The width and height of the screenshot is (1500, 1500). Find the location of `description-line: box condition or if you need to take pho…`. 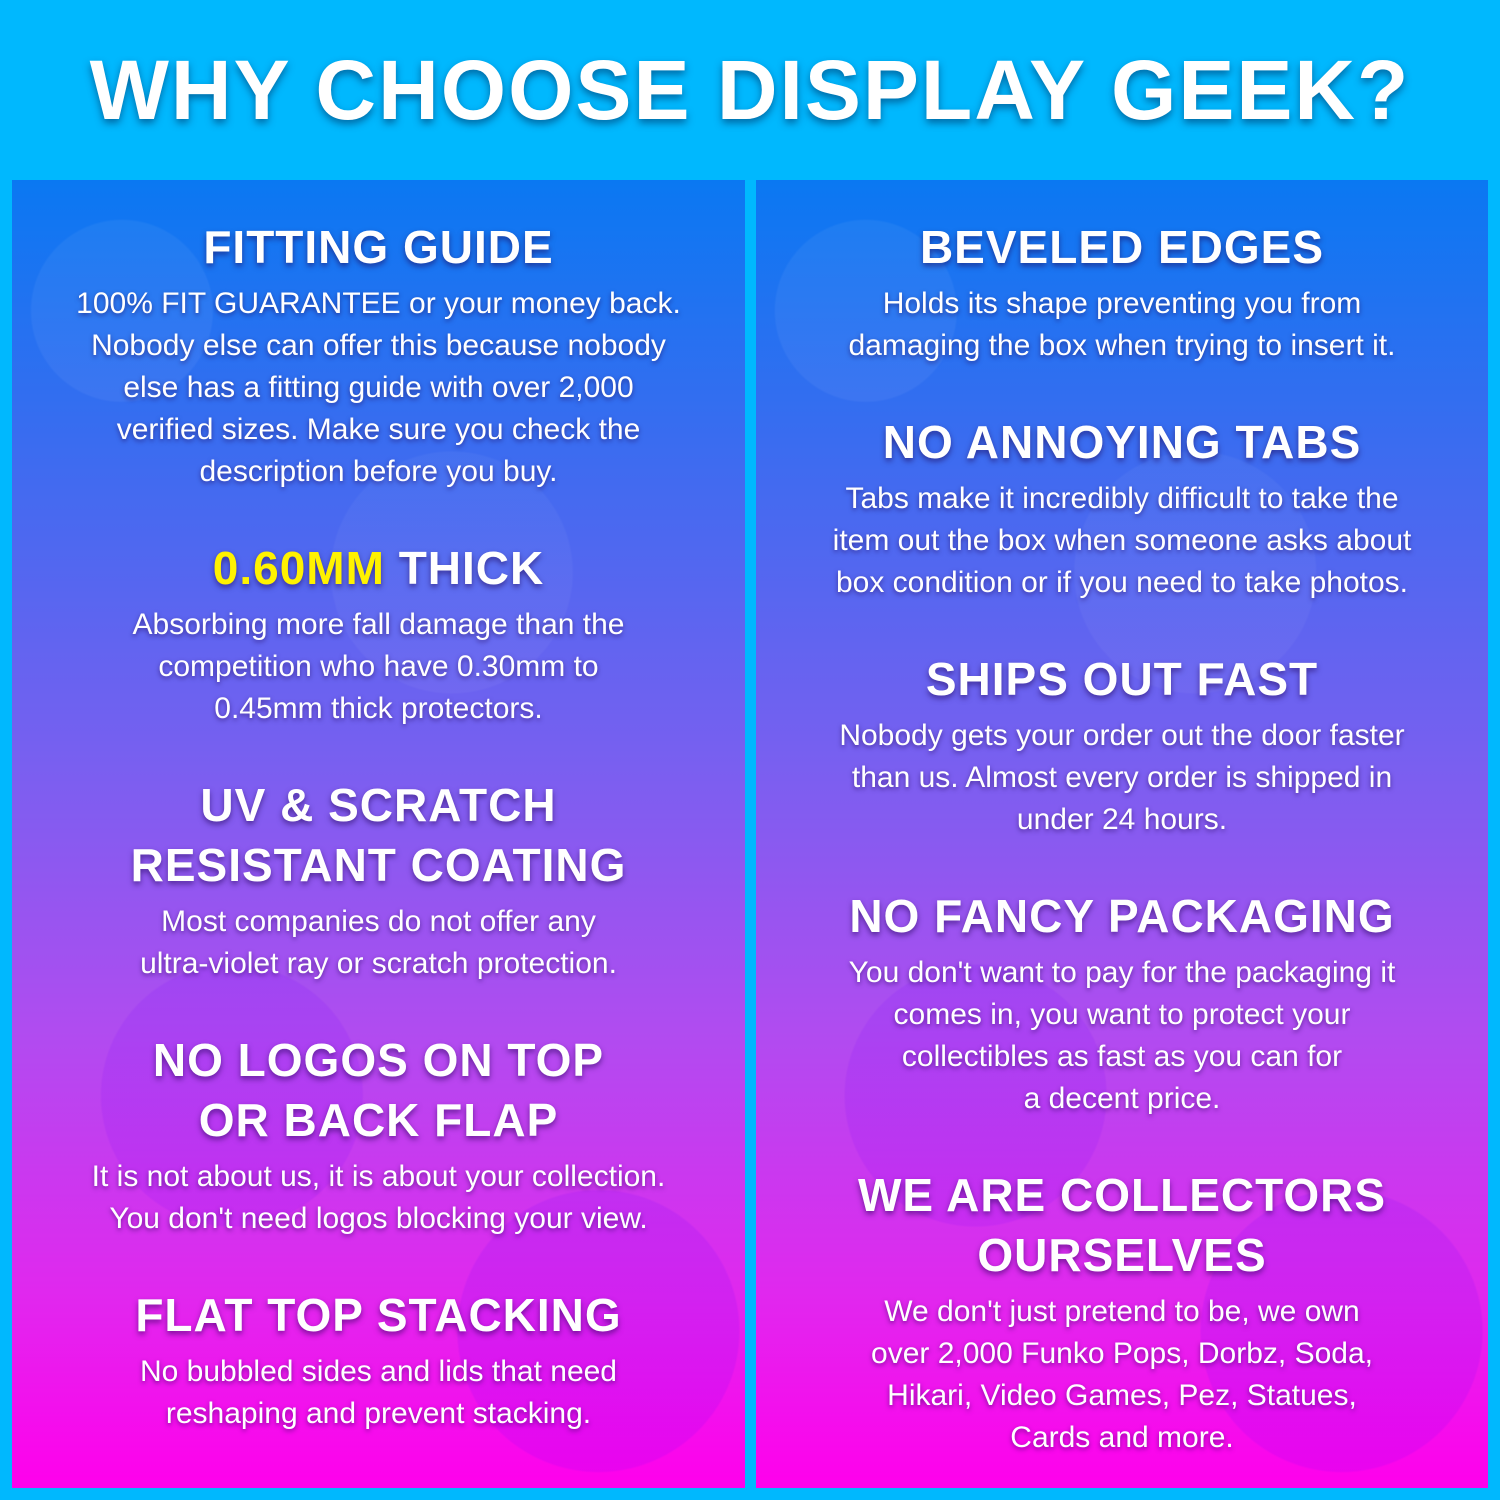

description-line: box condition or if you need to take pho… is located at coordinates (1122, 582).